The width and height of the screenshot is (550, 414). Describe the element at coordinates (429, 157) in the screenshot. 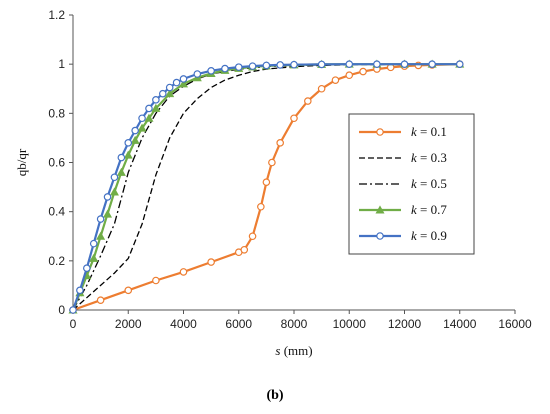

I see `legend-label: k = 0.3` at that location.